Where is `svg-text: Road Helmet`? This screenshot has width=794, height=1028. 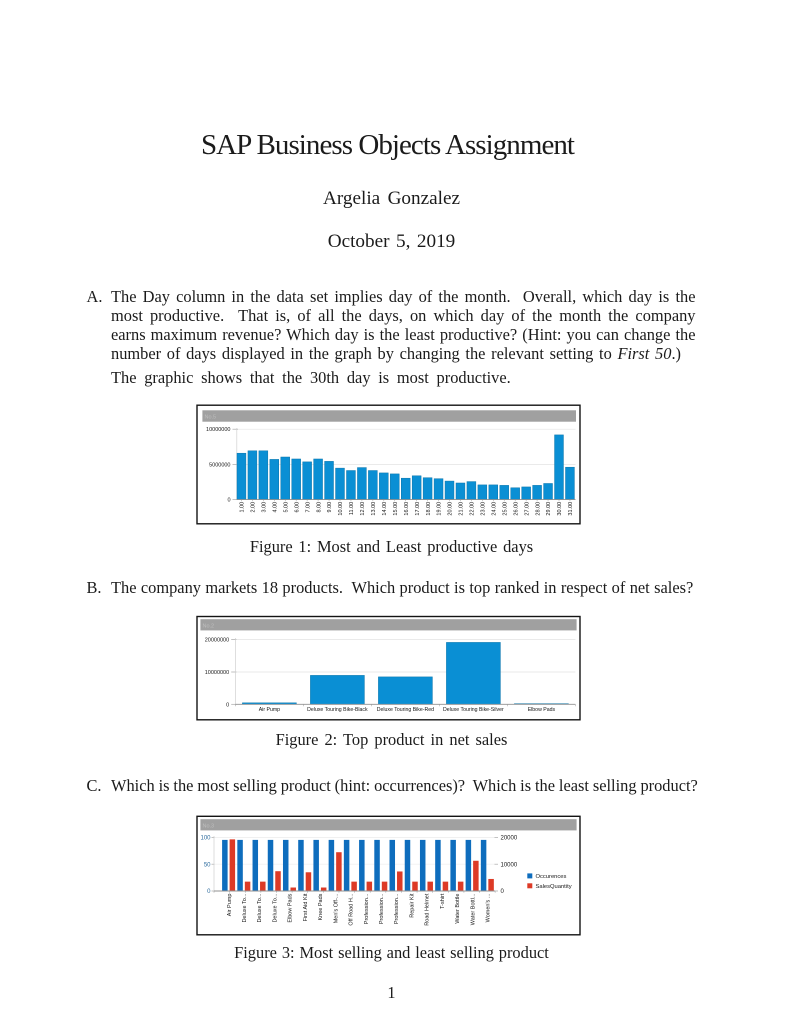
svg-text: Road Helmet is located at coordinates (428, 909).